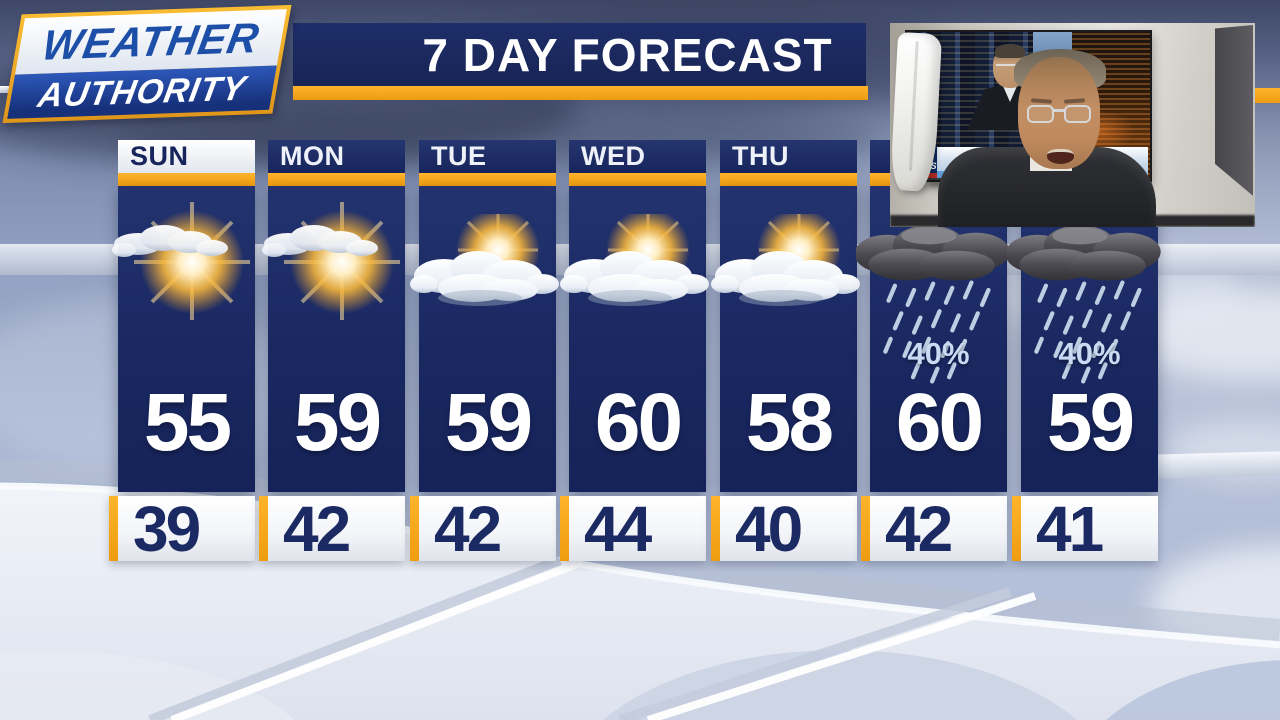 The width and height of the screenshot is (1280, 720). What do you see at coordinates (1266, 95) in the screenshot?
I see `title-underline-fragment` at bounding box center [1266, 95].